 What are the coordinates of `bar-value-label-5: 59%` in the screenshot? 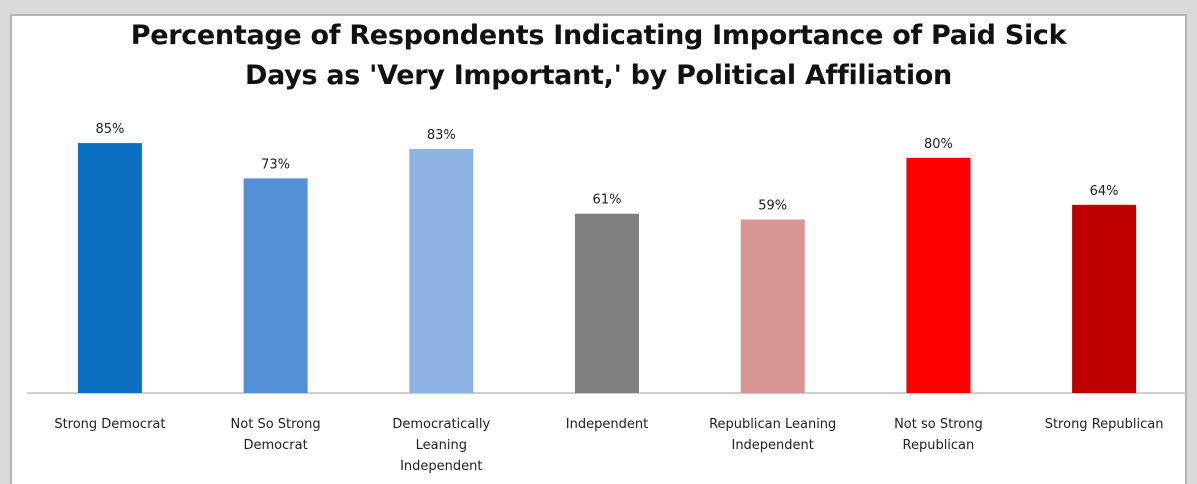 It's located at (772, 206).